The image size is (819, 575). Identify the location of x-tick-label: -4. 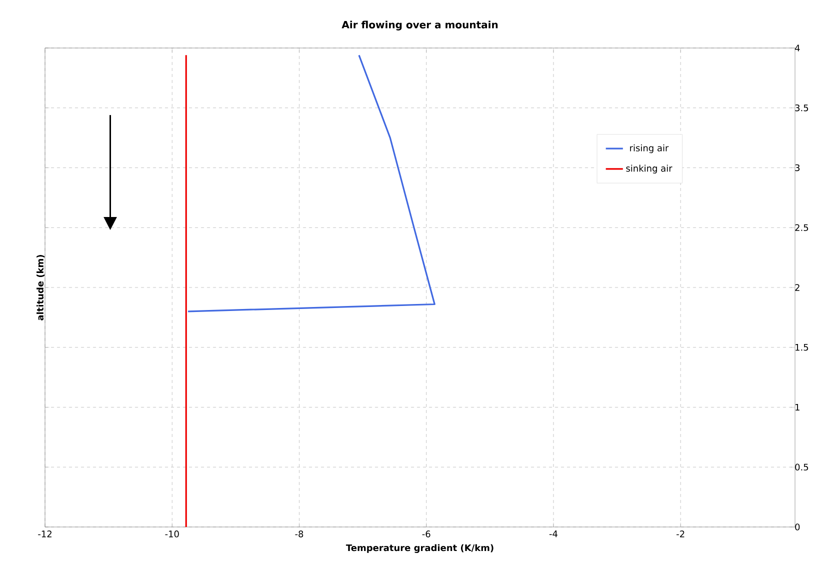
(553, 534).